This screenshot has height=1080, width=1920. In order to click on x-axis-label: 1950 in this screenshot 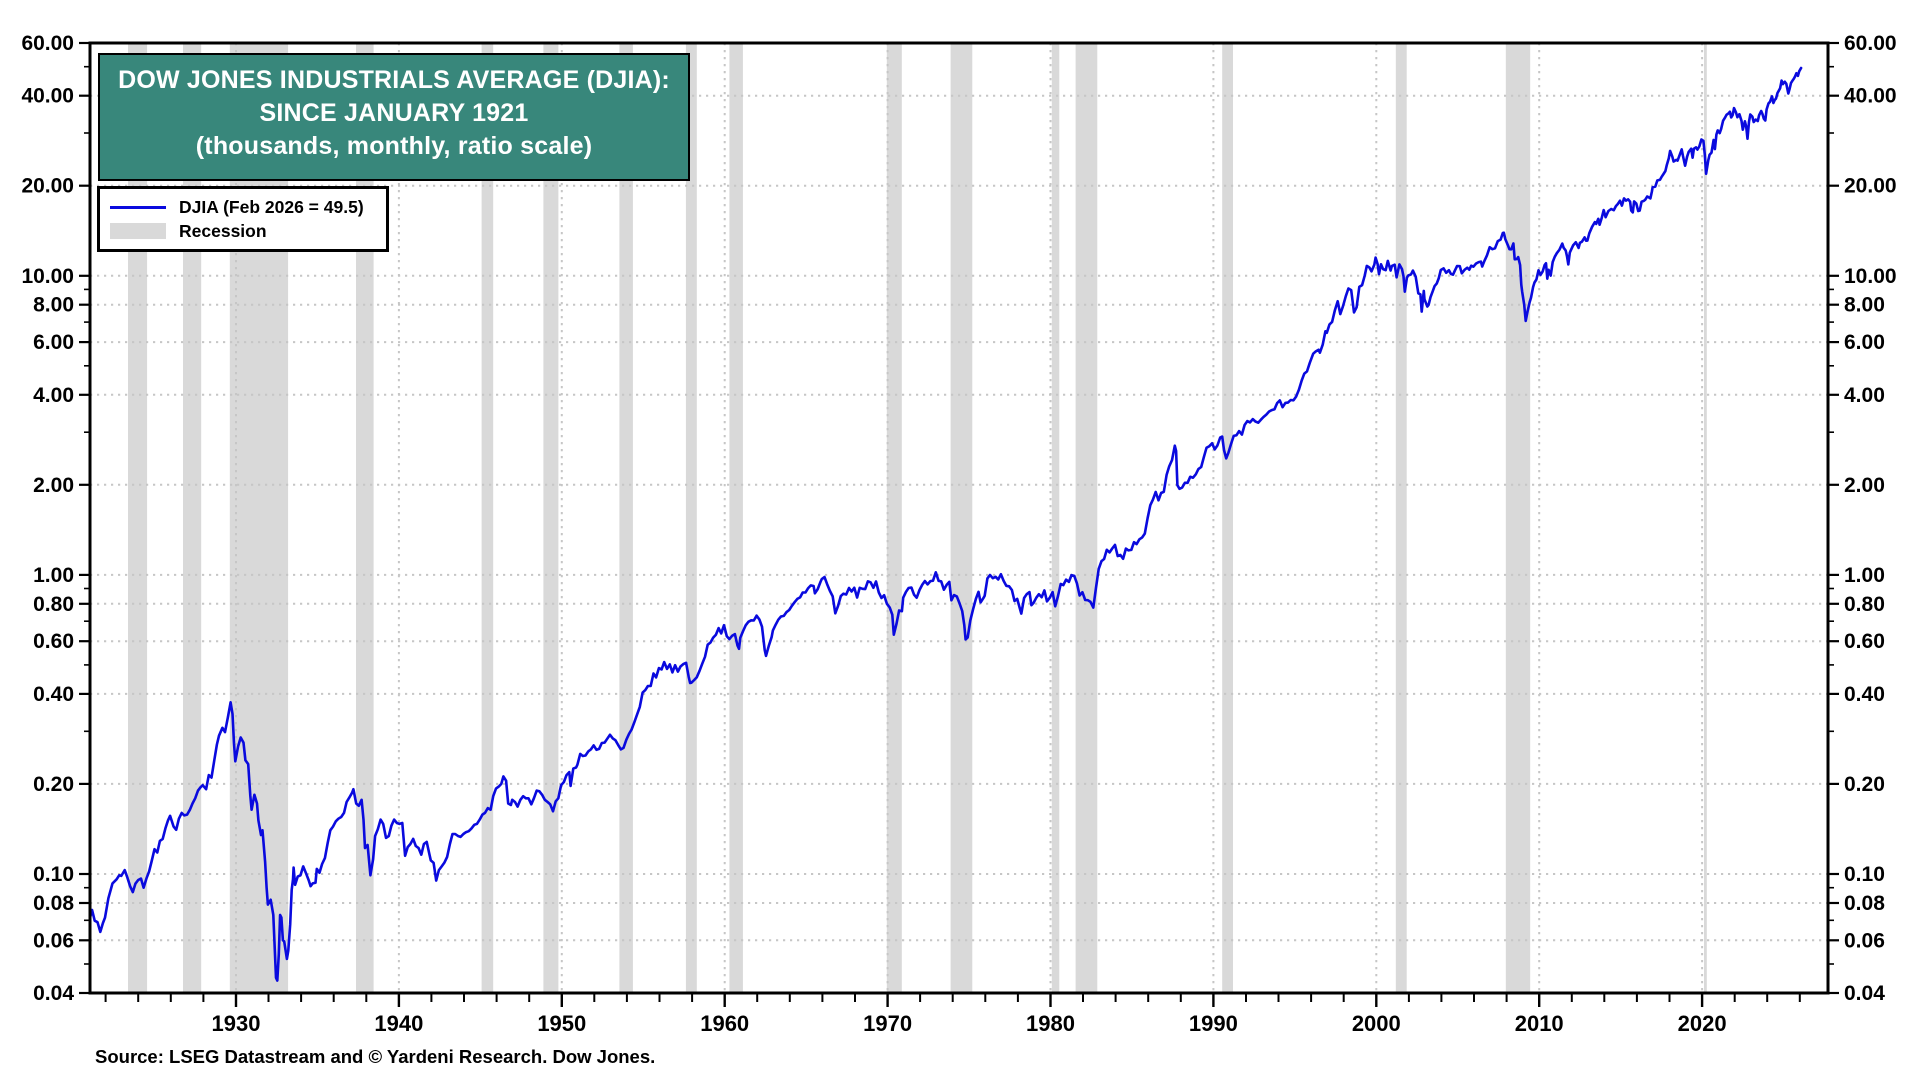, I will do `click(561, 1023)`.